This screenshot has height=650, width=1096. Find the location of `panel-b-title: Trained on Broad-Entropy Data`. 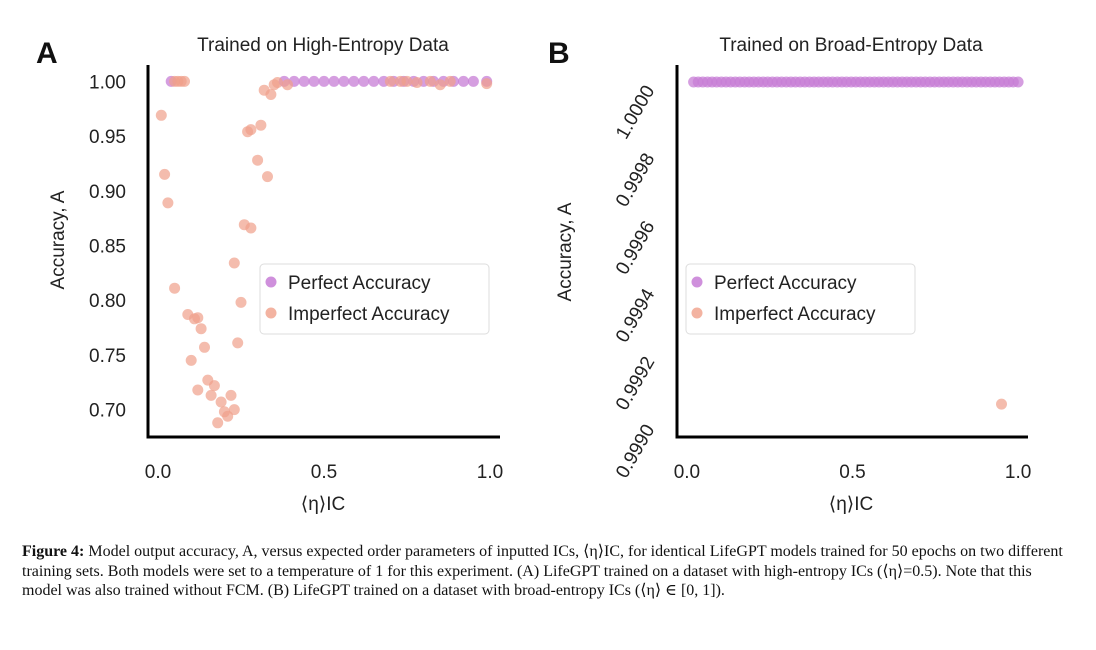

panel-b-title: Trained on Broad-Entropy Data is located at coordinates (851, 45).